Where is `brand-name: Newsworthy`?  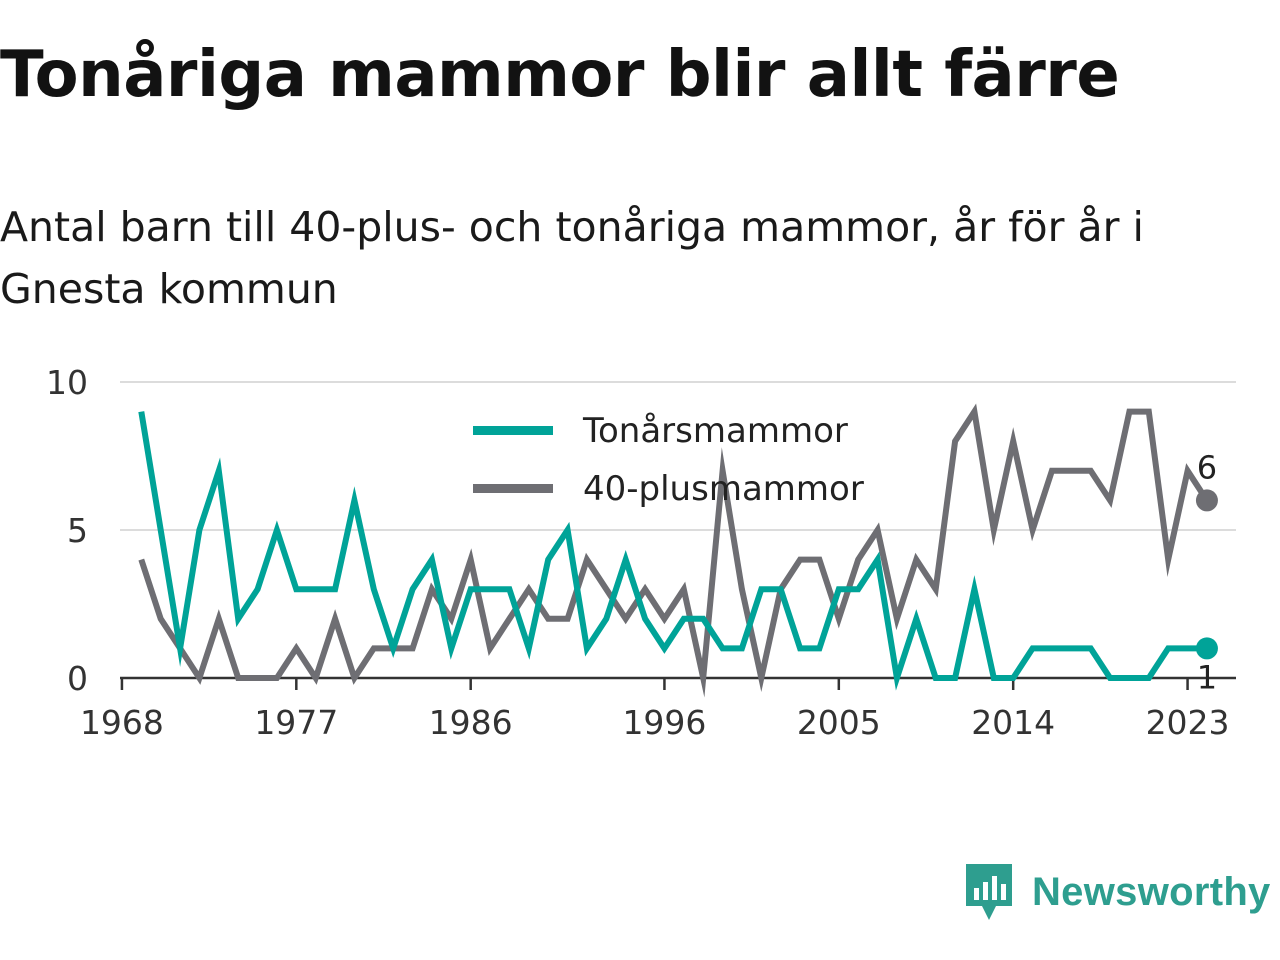 brand-name: Newsworthy is located at coordinates (1151, 891).